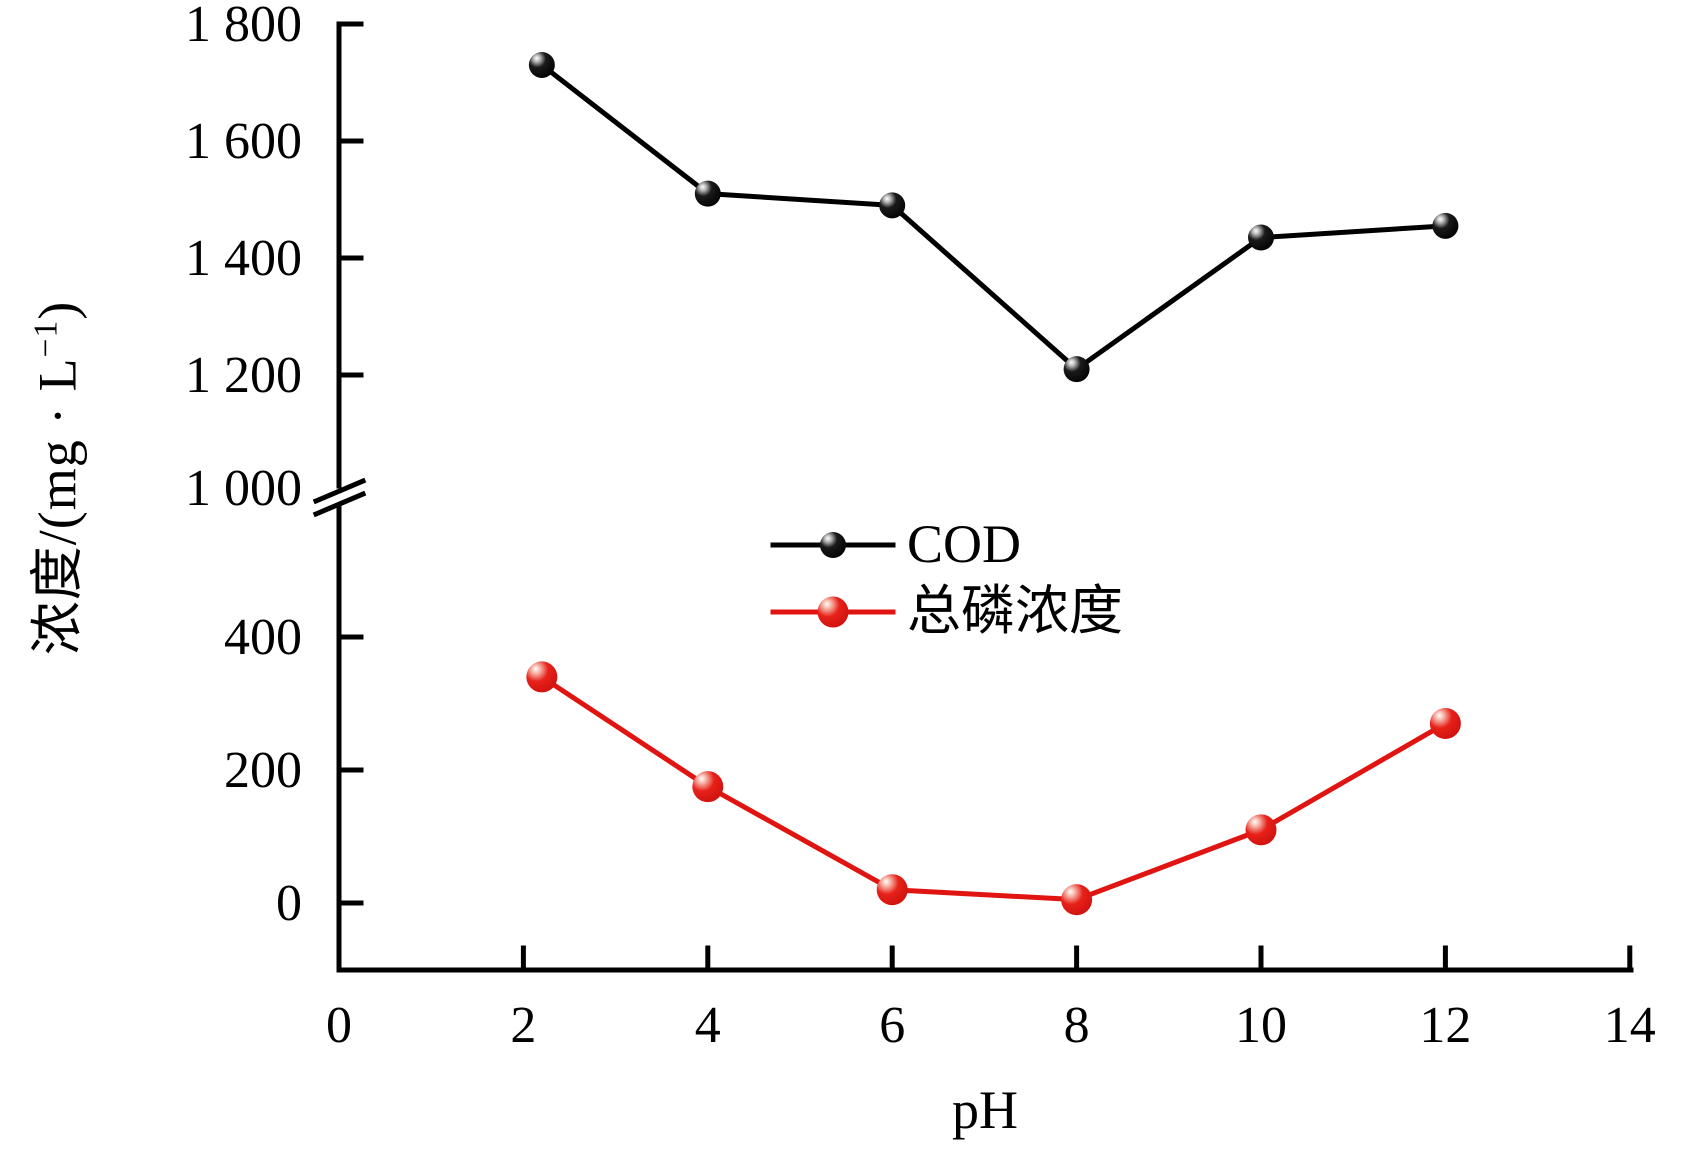  Describe the element at coordinates (57, 506) in the screenshot. I see `y-axis-title-base: 浓度/(mg · L` at that location.